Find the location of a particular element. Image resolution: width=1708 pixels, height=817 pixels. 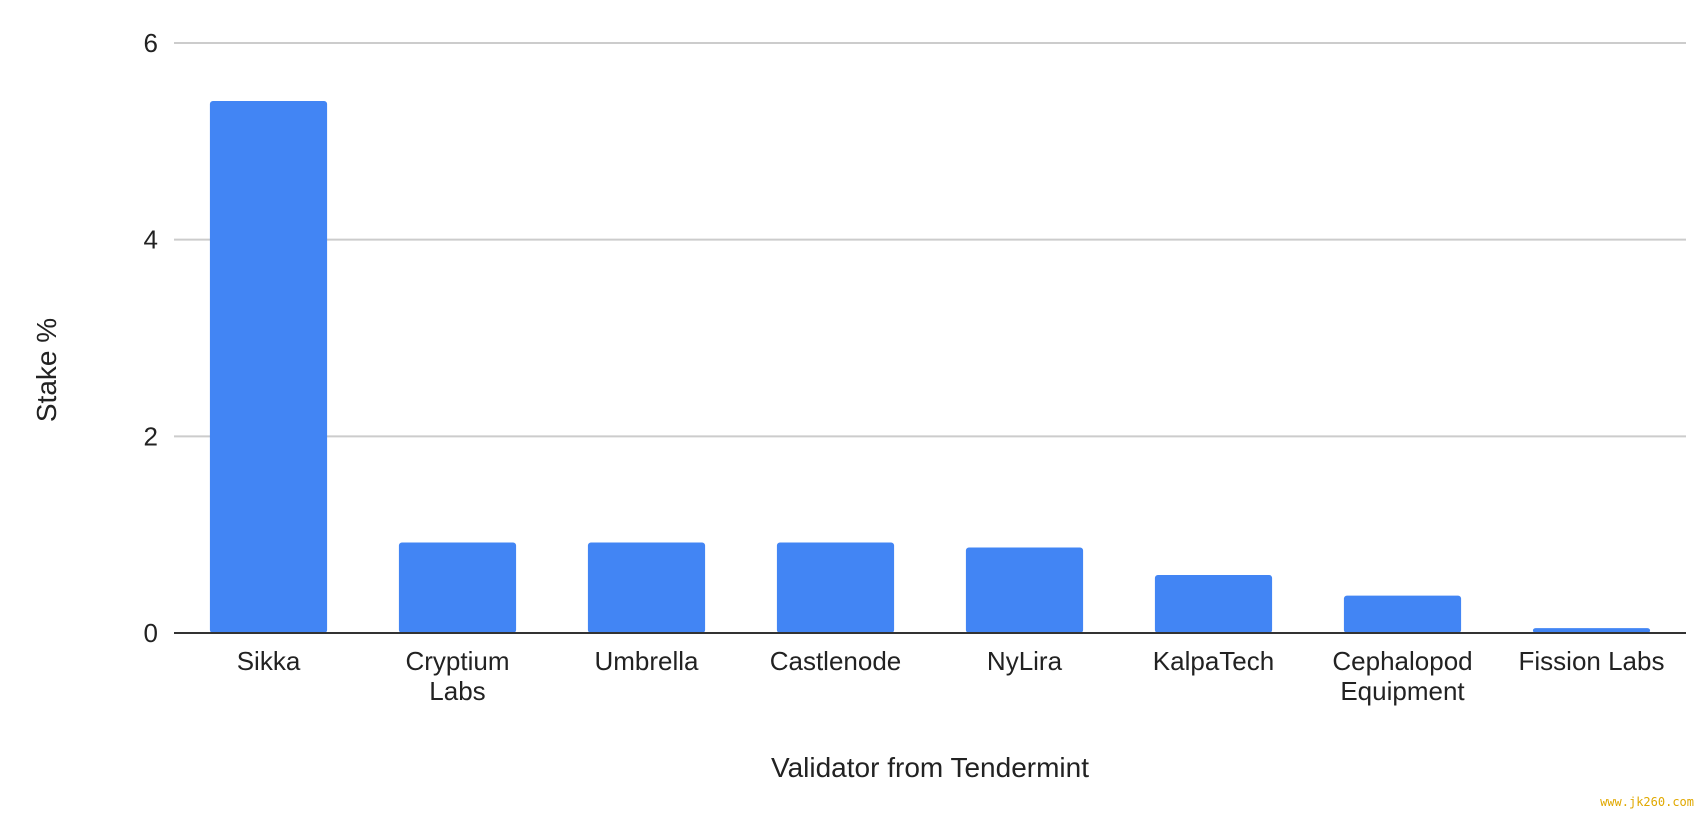

x-tick-label-line: Equipment is located at coordinates (1402, 691).